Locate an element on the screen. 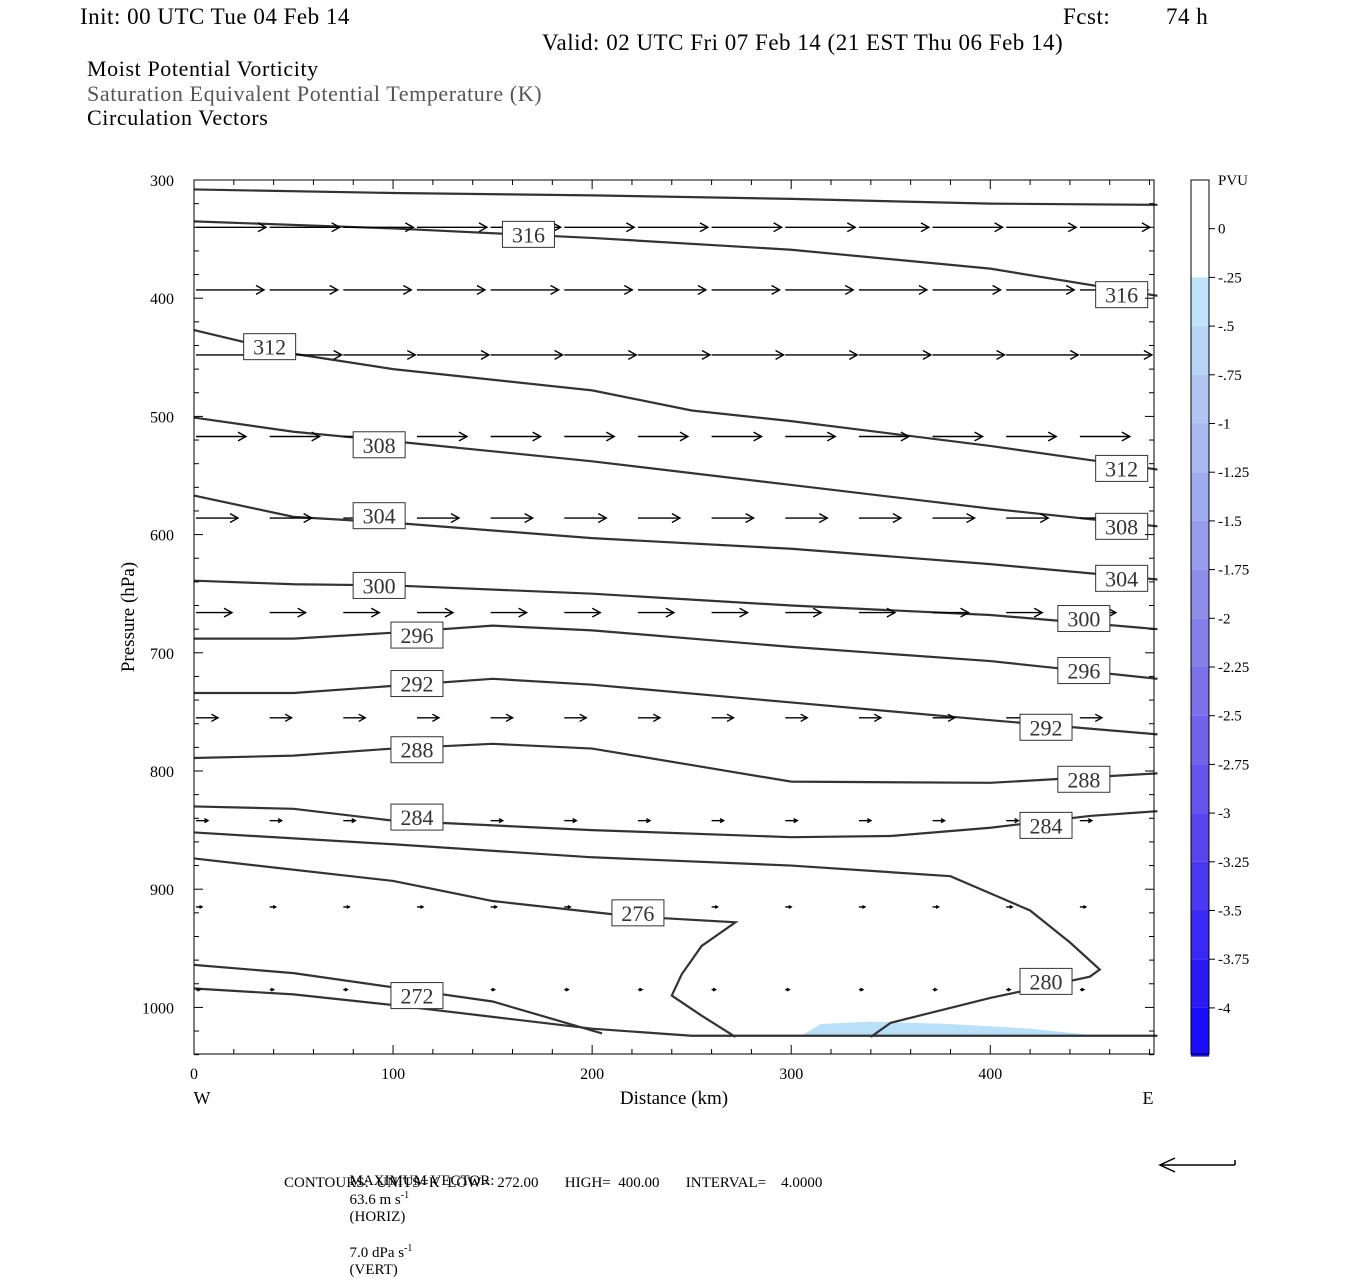 The height and width of the screenshot is (1279, 1350). colorbar-label: -2.75 is located at coordinates (1233, 765).